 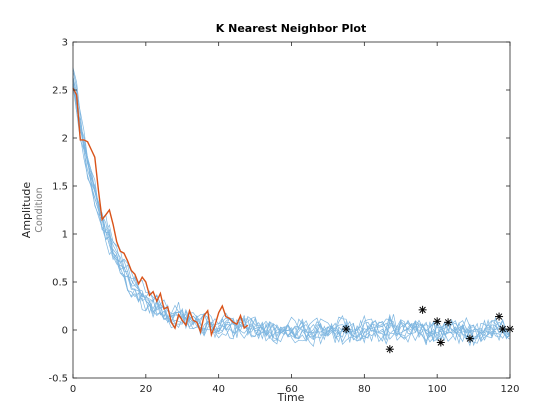 What do you see at coordinates (65, 235) in the screenshot?
I see `y-tick-label: 1` at bounding box center [65, 235].